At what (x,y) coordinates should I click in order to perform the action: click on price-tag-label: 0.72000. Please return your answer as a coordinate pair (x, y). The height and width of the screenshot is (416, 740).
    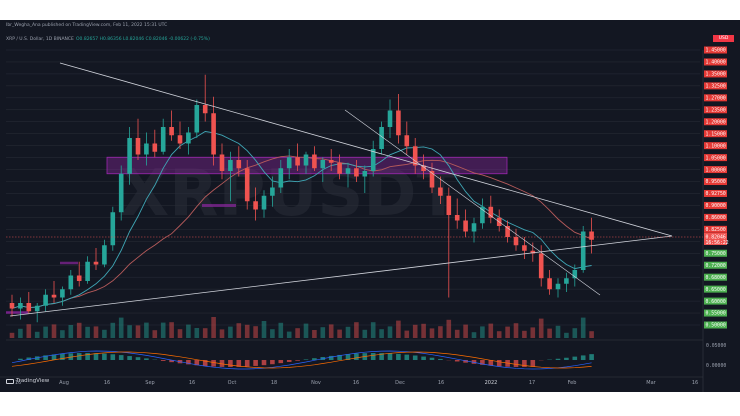
    Looking at the image, I should click on (716, 266).